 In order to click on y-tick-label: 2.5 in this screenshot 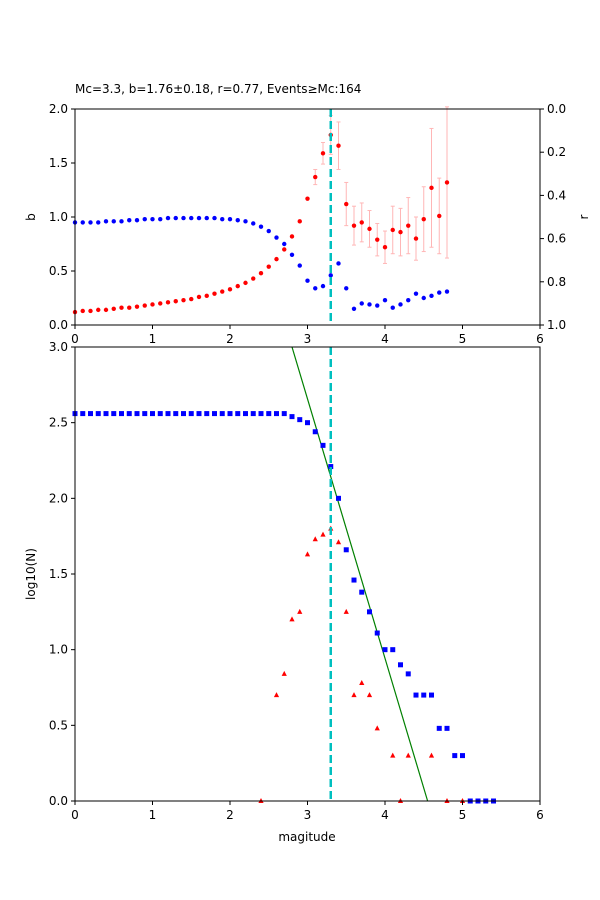, I will do `click(58, 423)`.